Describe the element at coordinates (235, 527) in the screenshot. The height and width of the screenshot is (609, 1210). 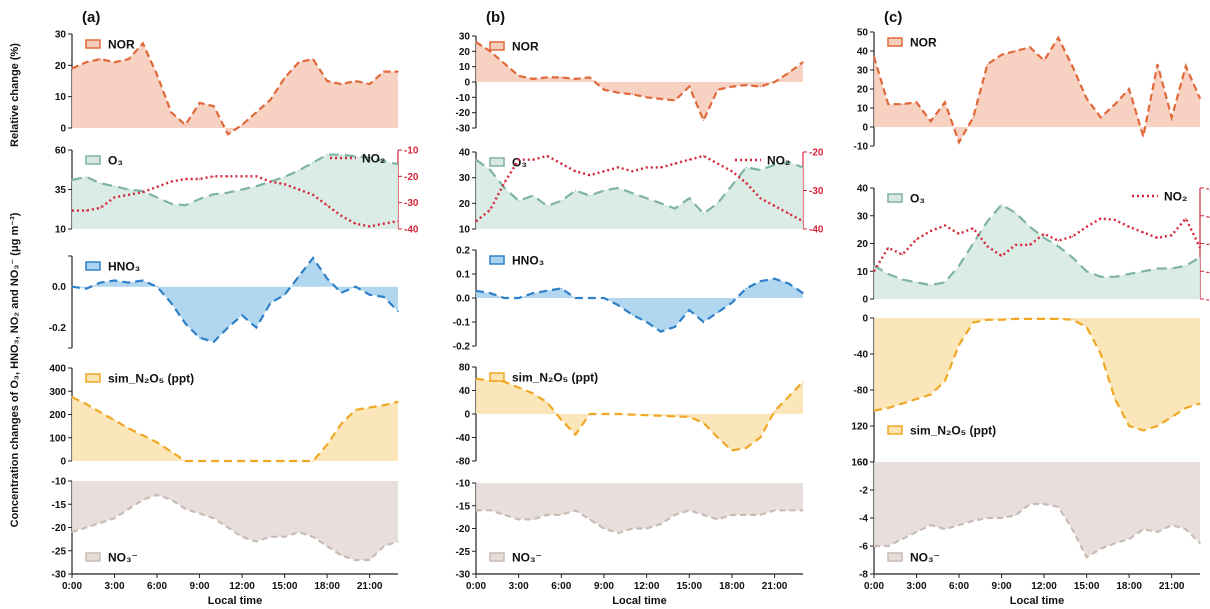
I see `series-line-no3` at that location.